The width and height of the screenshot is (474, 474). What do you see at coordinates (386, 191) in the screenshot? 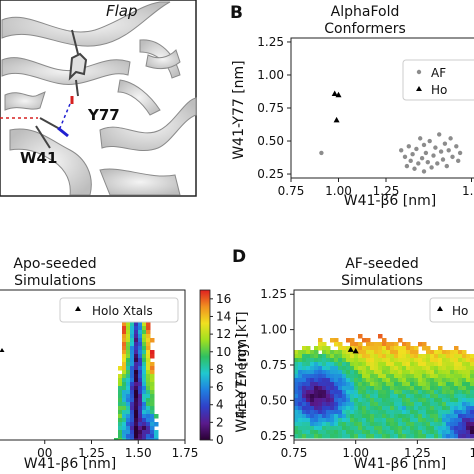
I see `x-tick-label: 1.25` at bounding box center [386, 191].